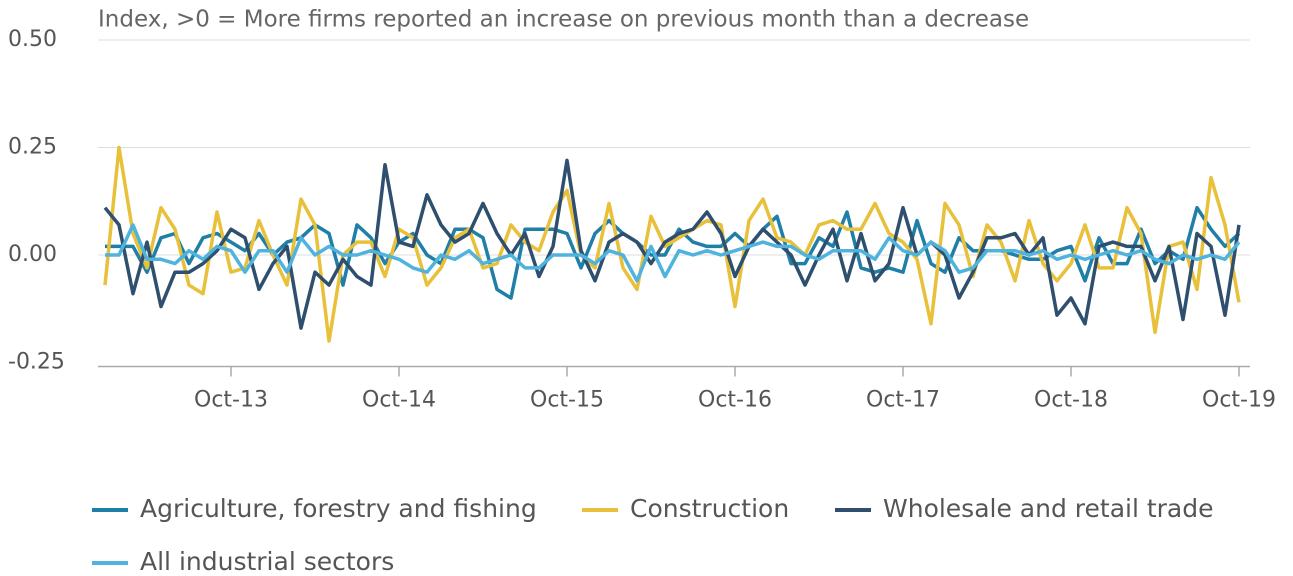 This screenshot has height=576, width=1293. Describe the element at coordinates (1048, 508) in the screenshot. I see `legend-label: Wholesale and retail trade` at that location.